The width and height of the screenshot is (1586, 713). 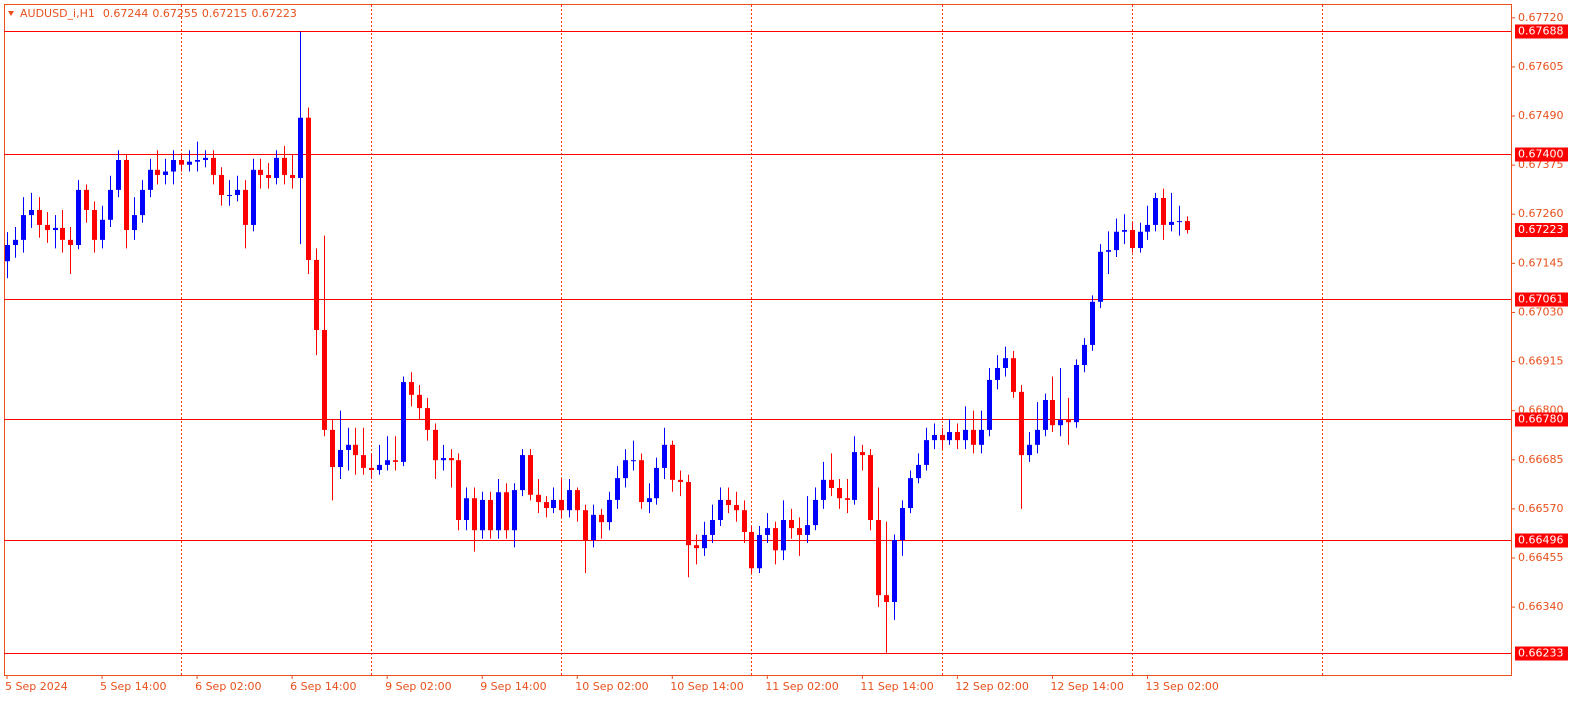 I want to click on x-tick-label: 6 Sep 02:00, so click(x=228, y=686).